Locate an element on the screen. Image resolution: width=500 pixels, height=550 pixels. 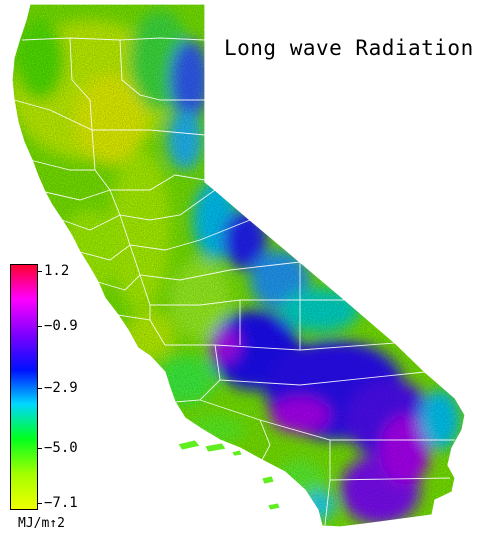
legend-units: MJ/m↑2 is located at coordinates (41, 523).